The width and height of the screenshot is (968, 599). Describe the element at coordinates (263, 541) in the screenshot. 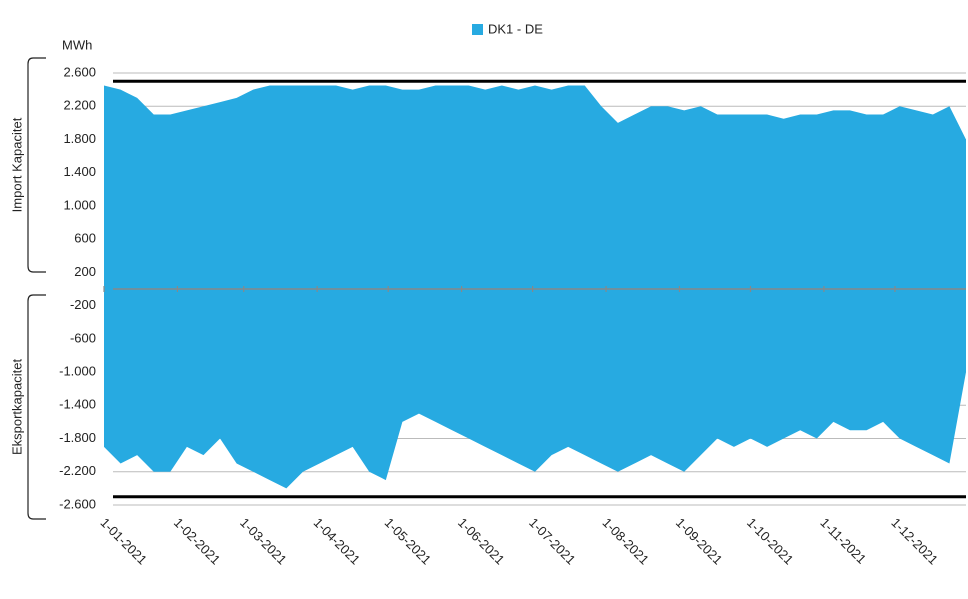

I see `x-tick-label: 1-03-2021` at that location.